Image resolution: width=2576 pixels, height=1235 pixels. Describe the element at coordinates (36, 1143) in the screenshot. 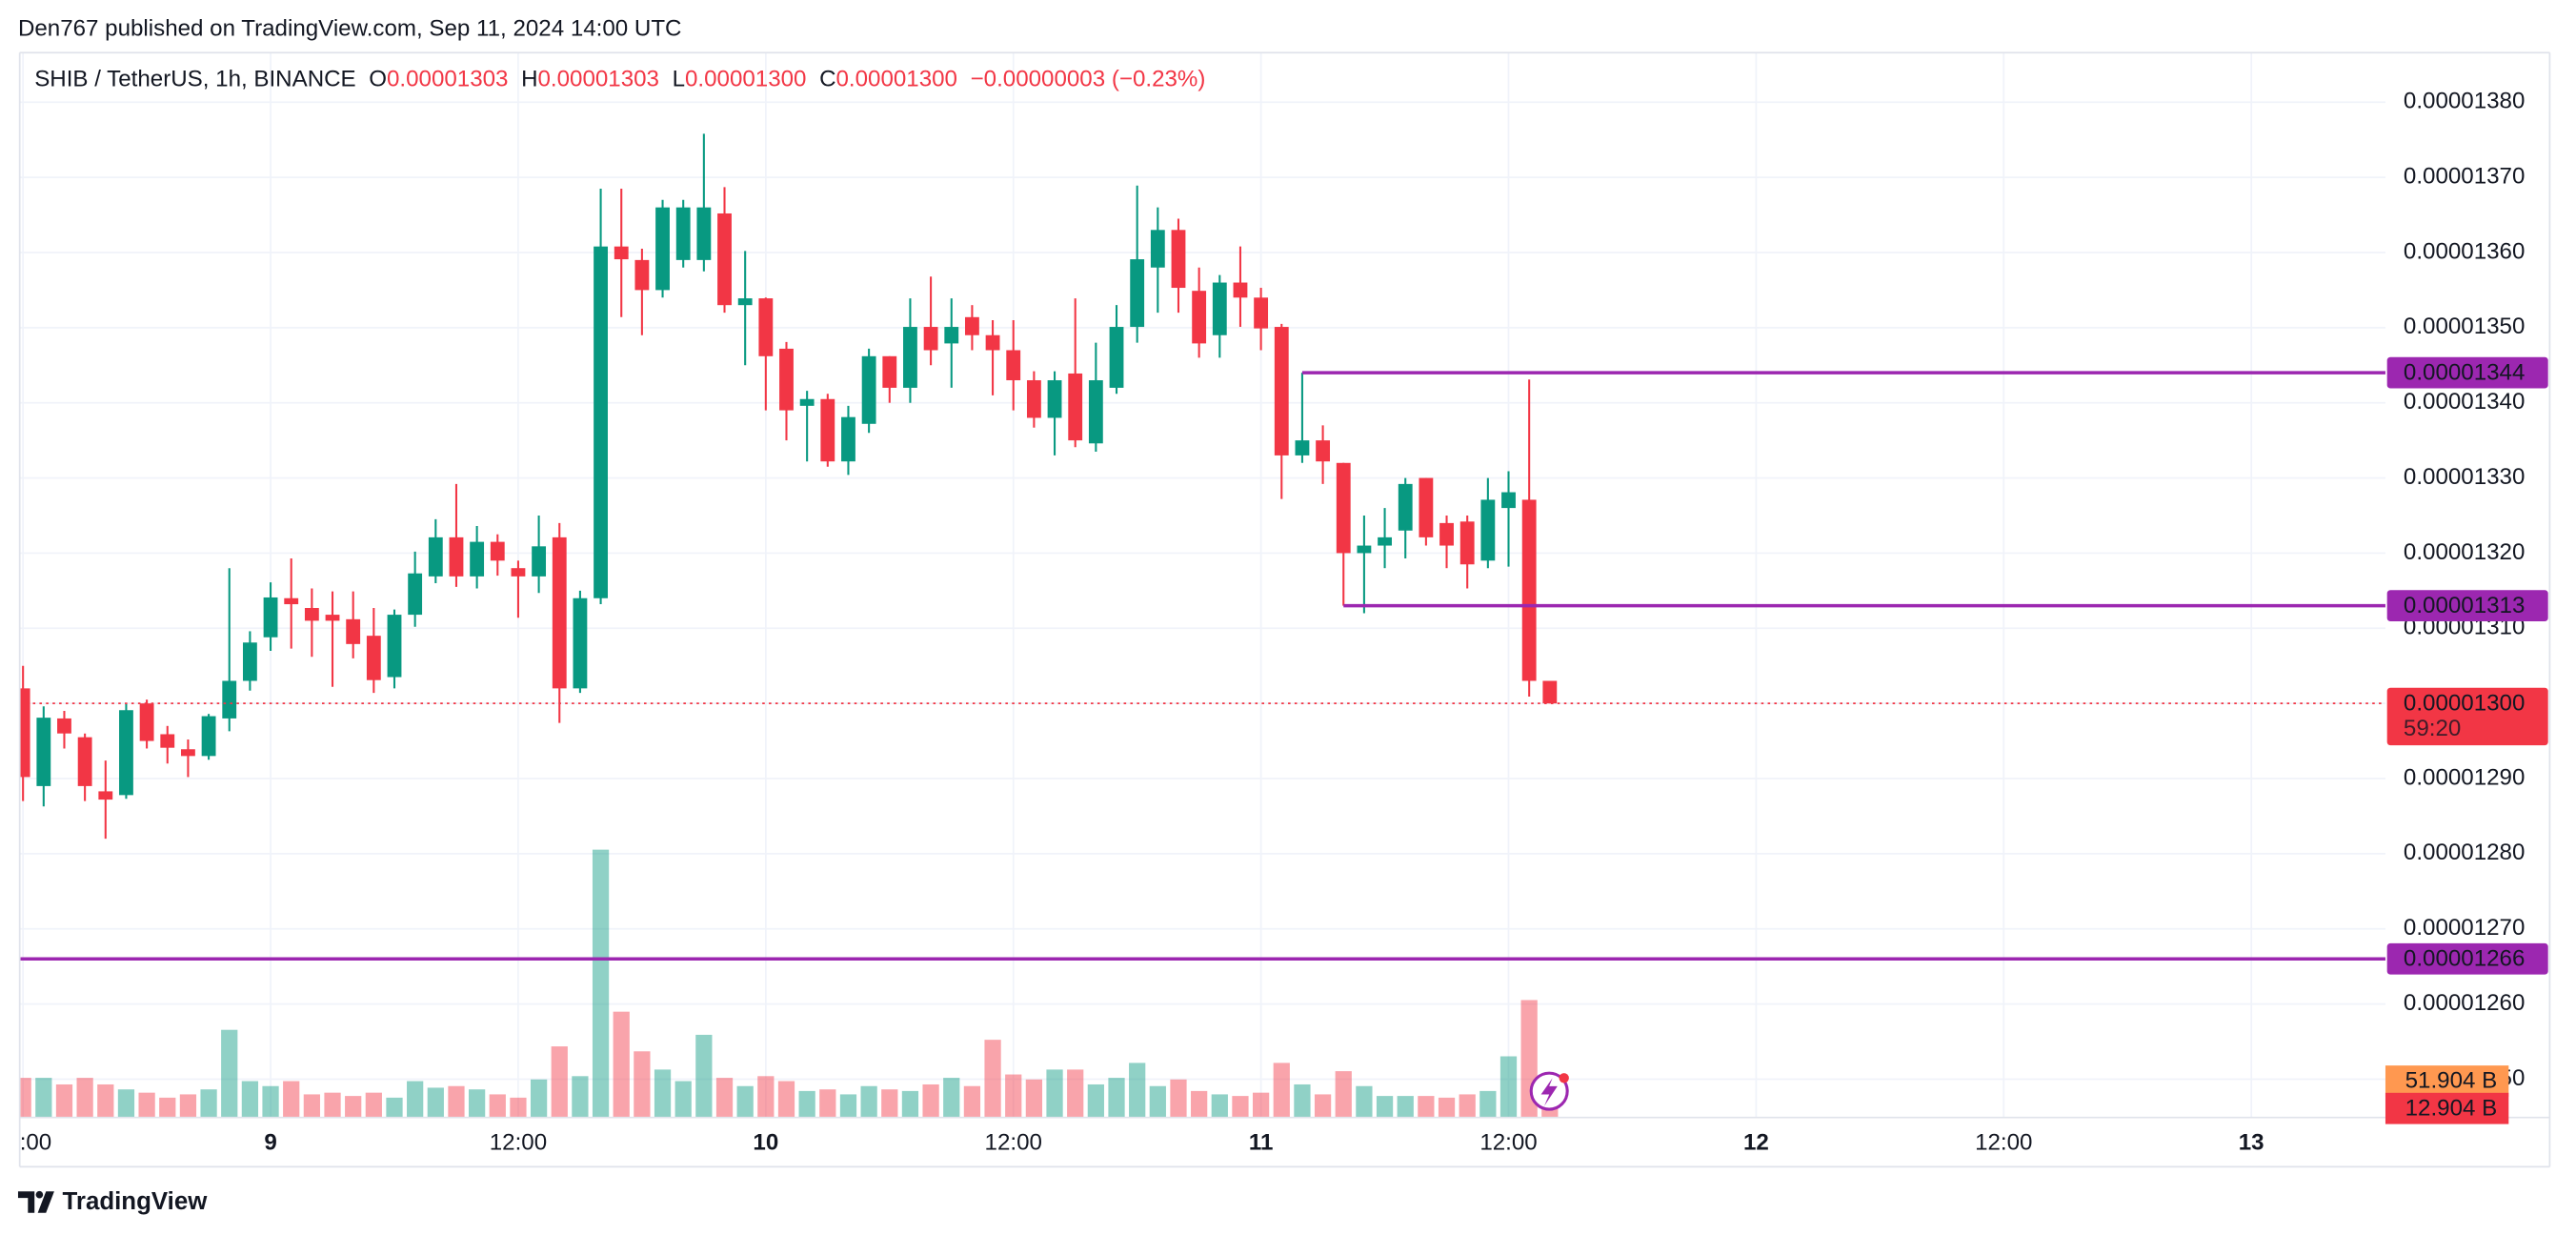

I see `x-tick-label: :00` at that location.